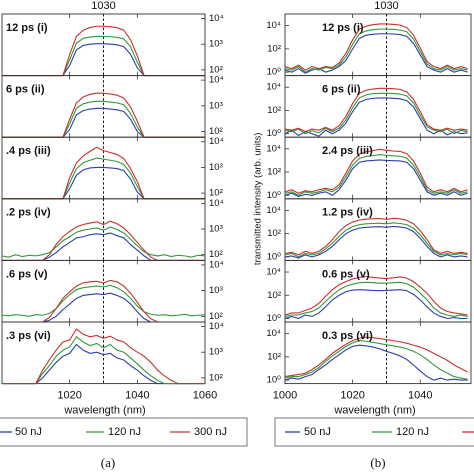 This screenshot has height=474, width=474. Describe the element at coordinates (210, 432) in the screenshot. I see `legend-label: 300 nJ` at that location.